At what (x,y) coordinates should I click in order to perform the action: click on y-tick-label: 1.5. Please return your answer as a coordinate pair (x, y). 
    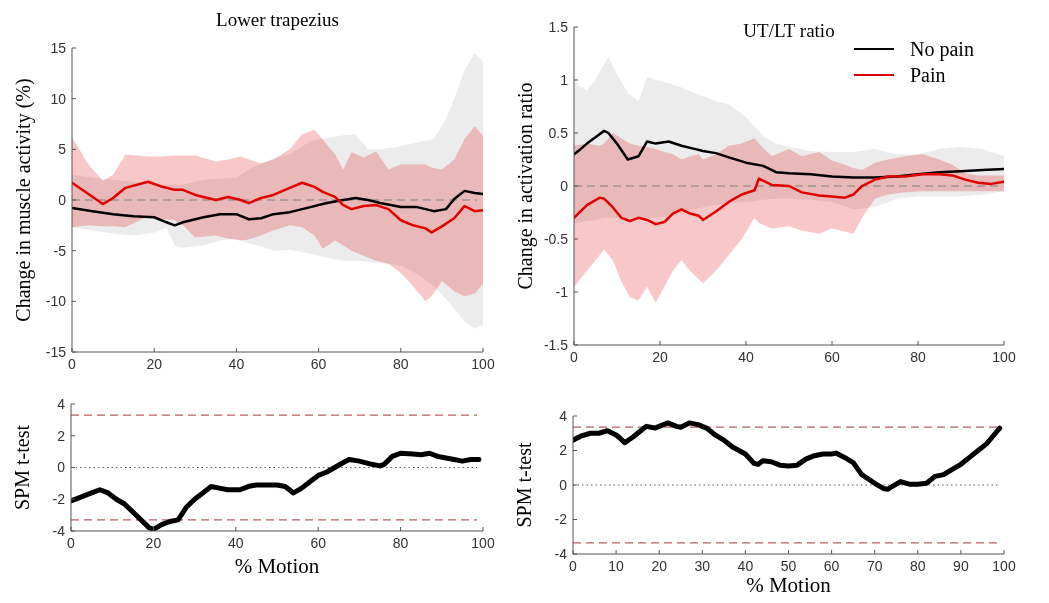
    Looking at the image, I should click on (558, 26).